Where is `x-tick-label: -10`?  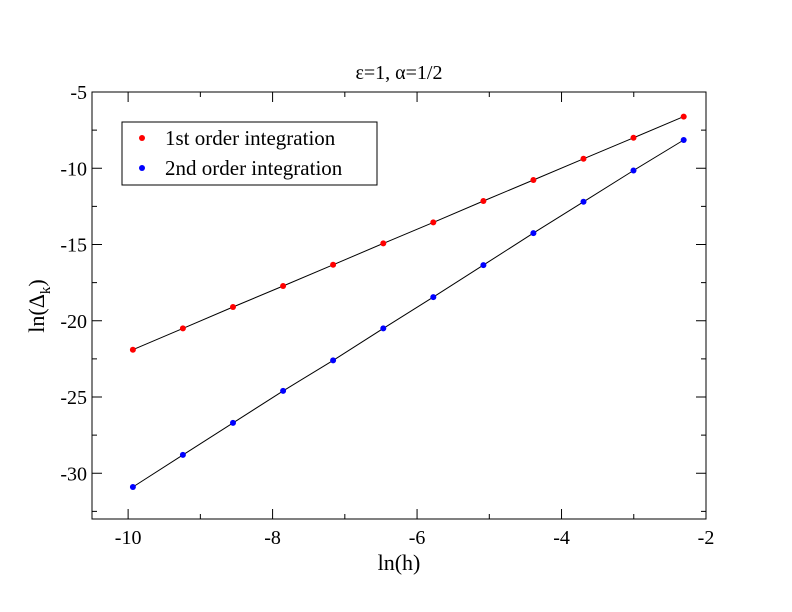 x-tick-label: -10 is located at coordinates (128, 538).